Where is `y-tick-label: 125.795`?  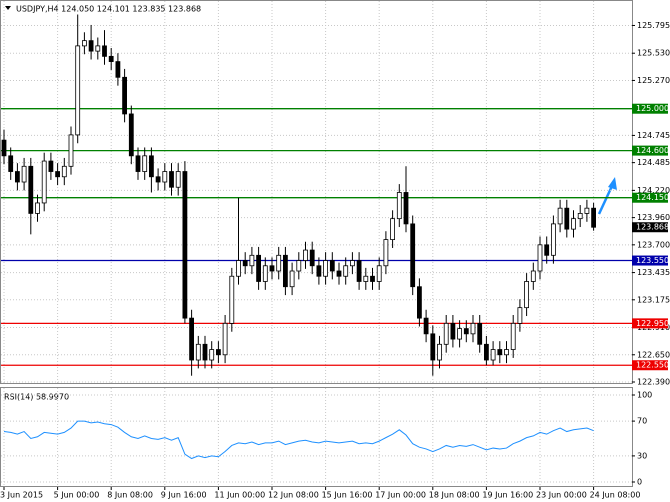 y-tick-label: 125.795 is located at coordinates (653, 25).